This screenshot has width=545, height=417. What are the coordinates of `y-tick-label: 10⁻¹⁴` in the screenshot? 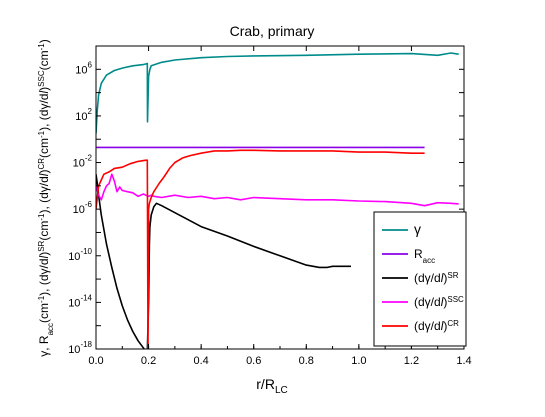 It's located at (80, 301).